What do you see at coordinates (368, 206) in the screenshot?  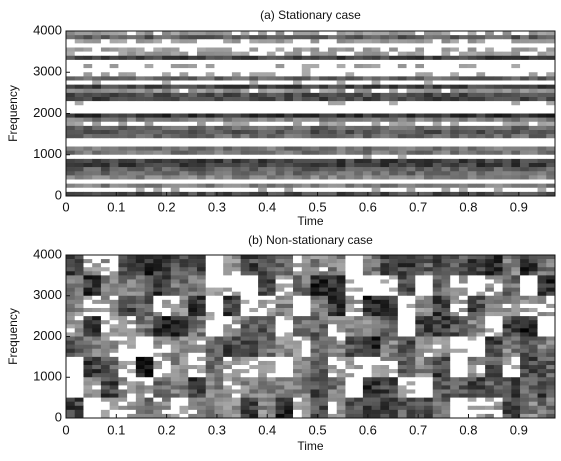 I see `x-tick-label: 0.6` at bounding box center [368, 206].